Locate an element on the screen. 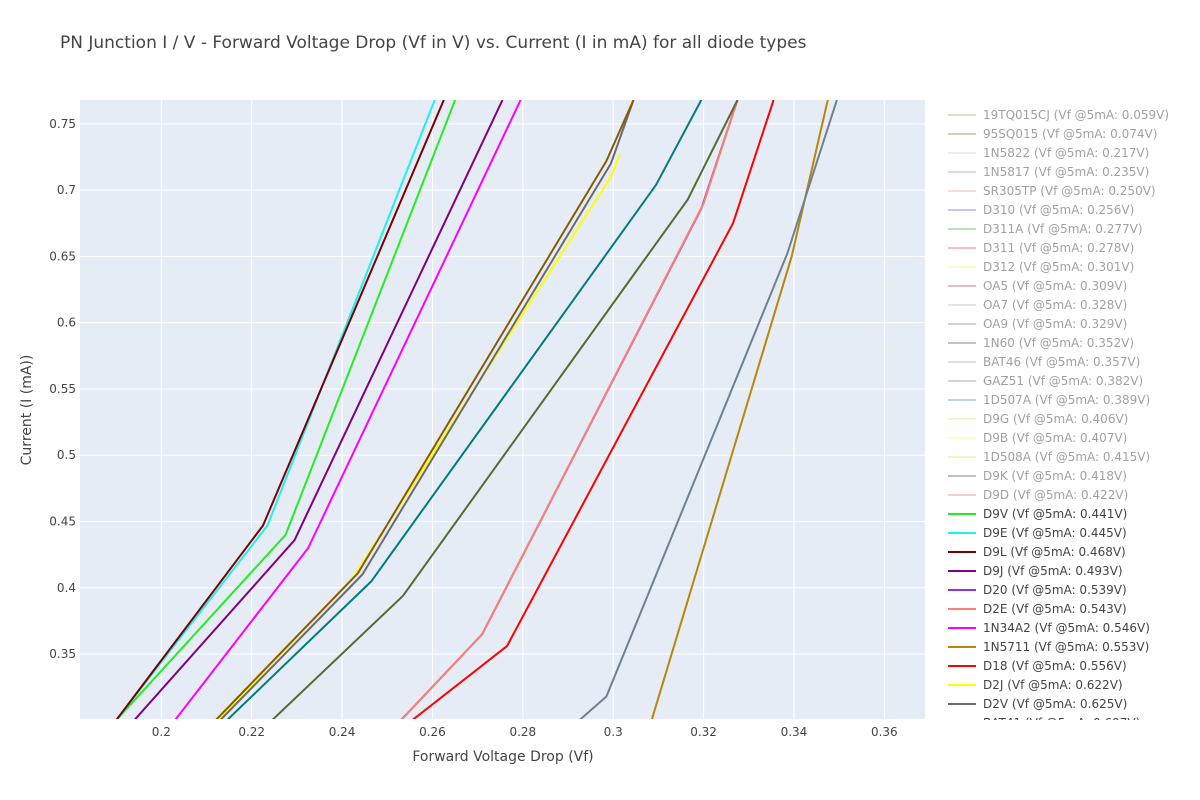  legend-item: 1D508A (Vf @5mA: 0.415V) is located at coordinates (1049, 457).